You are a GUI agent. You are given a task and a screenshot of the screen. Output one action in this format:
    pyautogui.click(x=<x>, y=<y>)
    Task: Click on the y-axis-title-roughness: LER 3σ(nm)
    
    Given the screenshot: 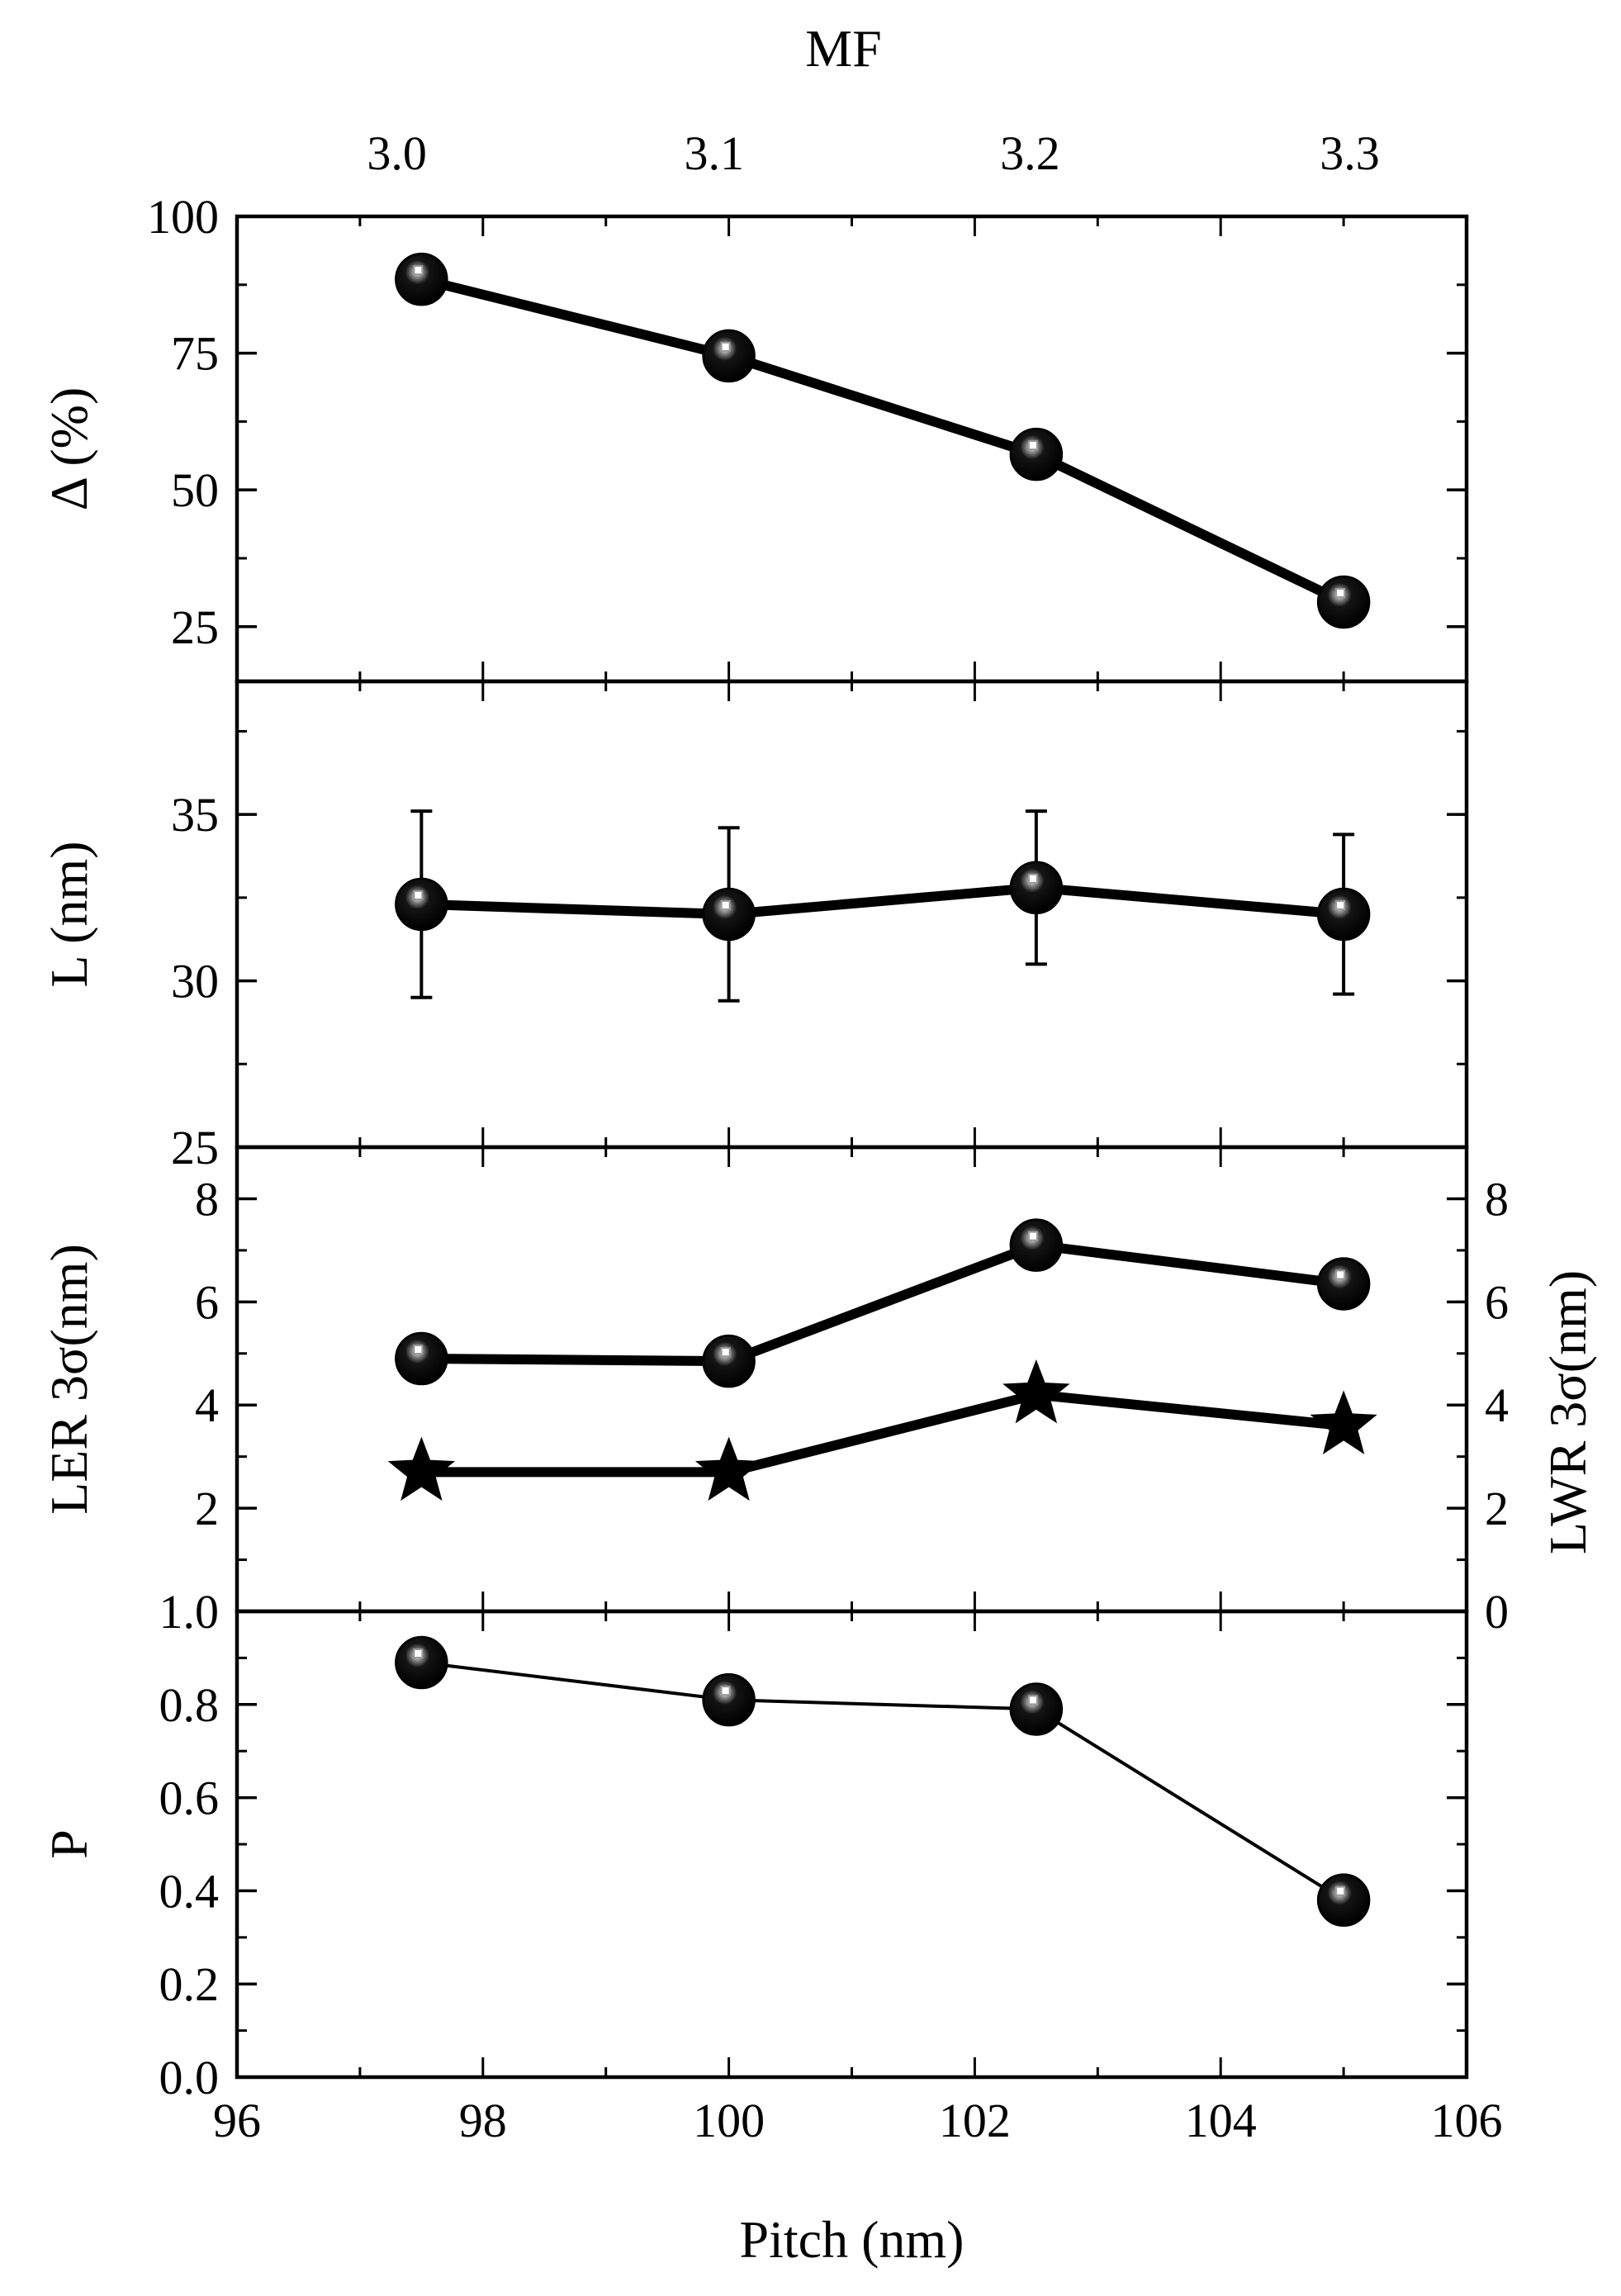 What is the action you would take?
    pyautogui.click(x=69, y=1379)
    